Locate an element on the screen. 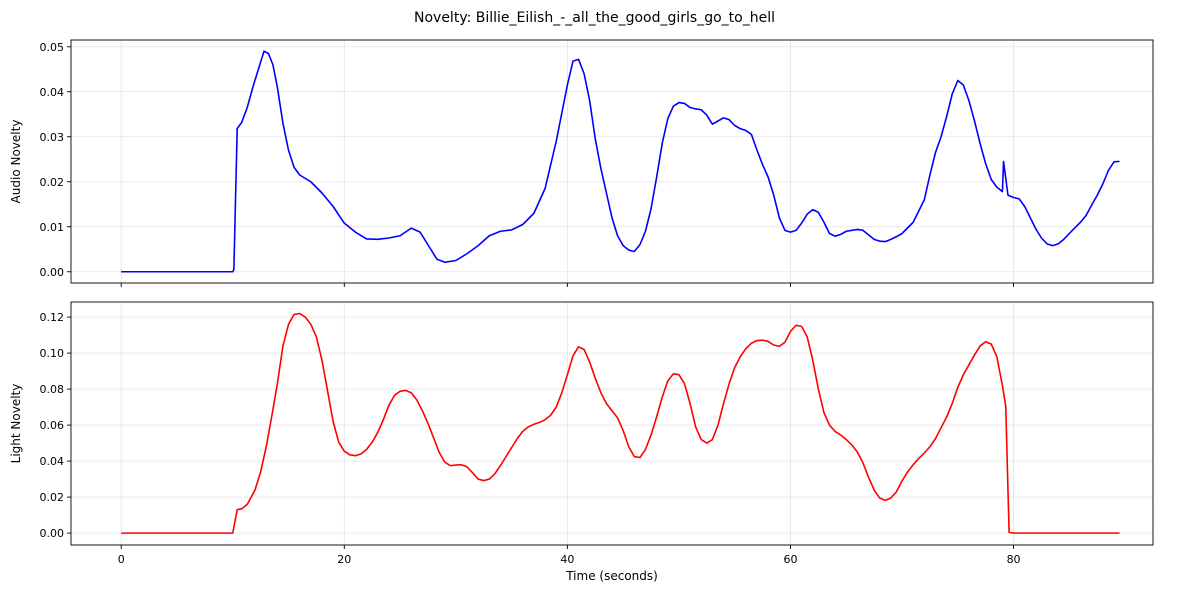  light-y-axis-label: Light Novelty is located at coordinates (16, 424).